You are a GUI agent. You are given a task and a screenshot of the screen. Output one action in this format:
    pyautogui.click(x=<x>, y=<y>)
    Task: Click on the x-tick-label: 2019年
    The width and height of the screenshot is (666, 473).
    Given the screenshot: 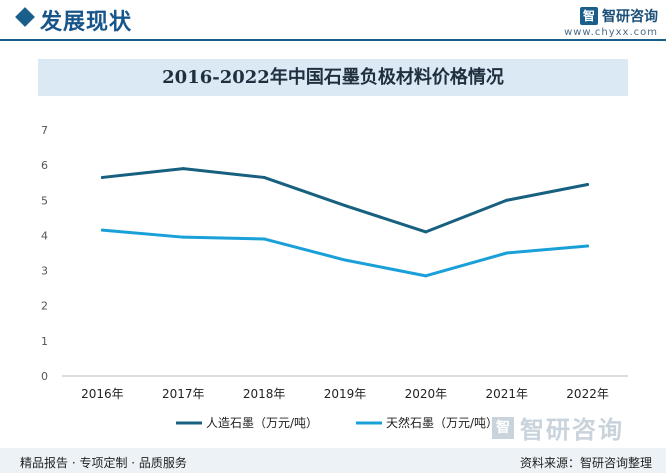 What is the action you would take?
    pyautogui.click(x=345, y=394)
    